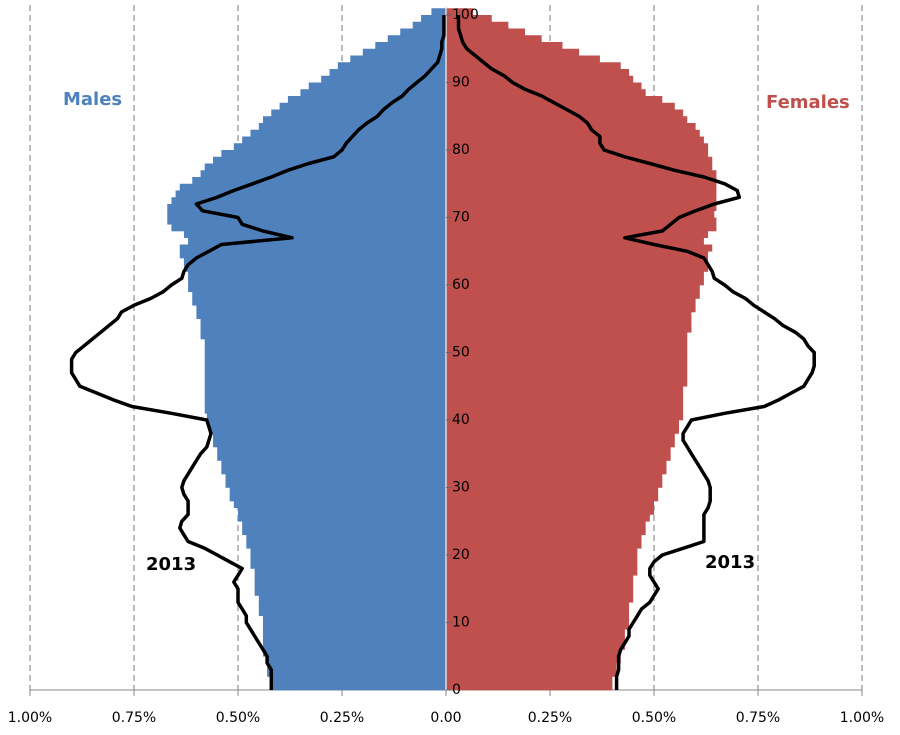 Image resolution: width=900 pixels, height=735 pixels. I want to click on x-tick-label: 0.00, so click(445, 718).